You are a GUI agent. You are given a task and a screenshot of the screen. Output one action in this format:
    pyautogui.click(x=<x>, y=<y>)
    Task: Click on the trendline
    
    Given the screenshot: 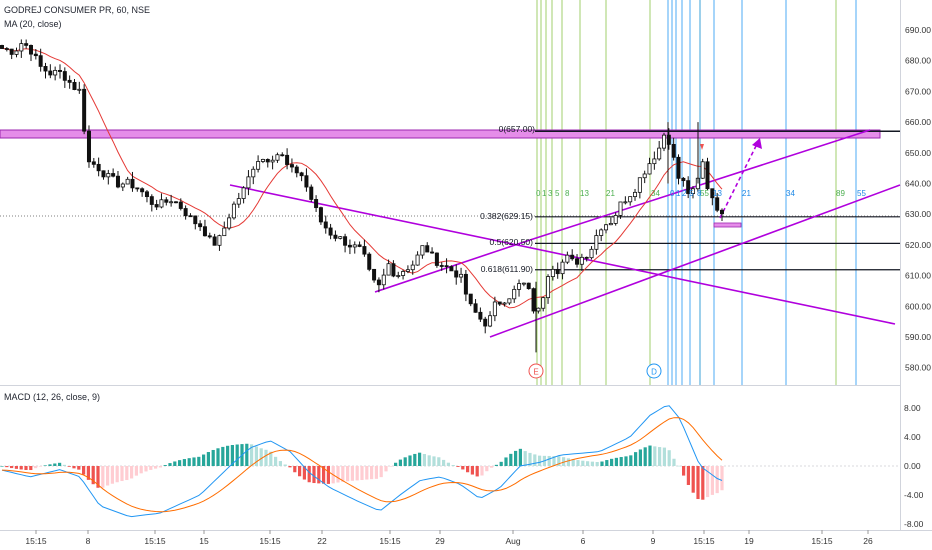 What is the action you would take?
    pyautogui.click(x=695, y=261)
    